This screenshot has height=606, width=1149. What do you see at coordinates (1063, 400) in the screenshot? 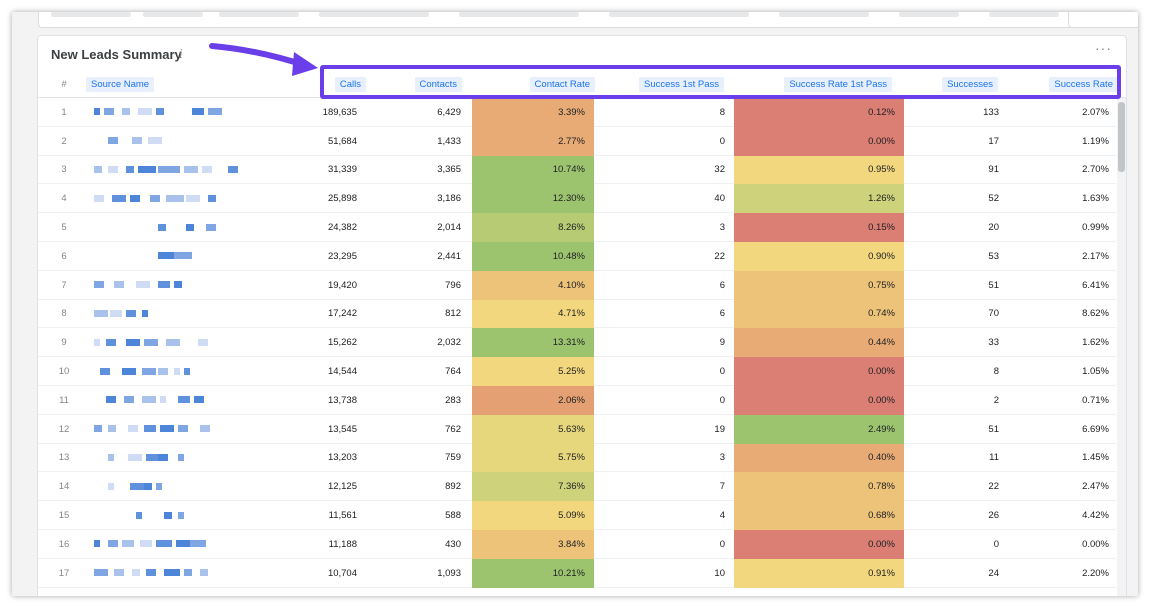
I see `cell-success-rate: 0.71%` at bounding box center [1063, 400].